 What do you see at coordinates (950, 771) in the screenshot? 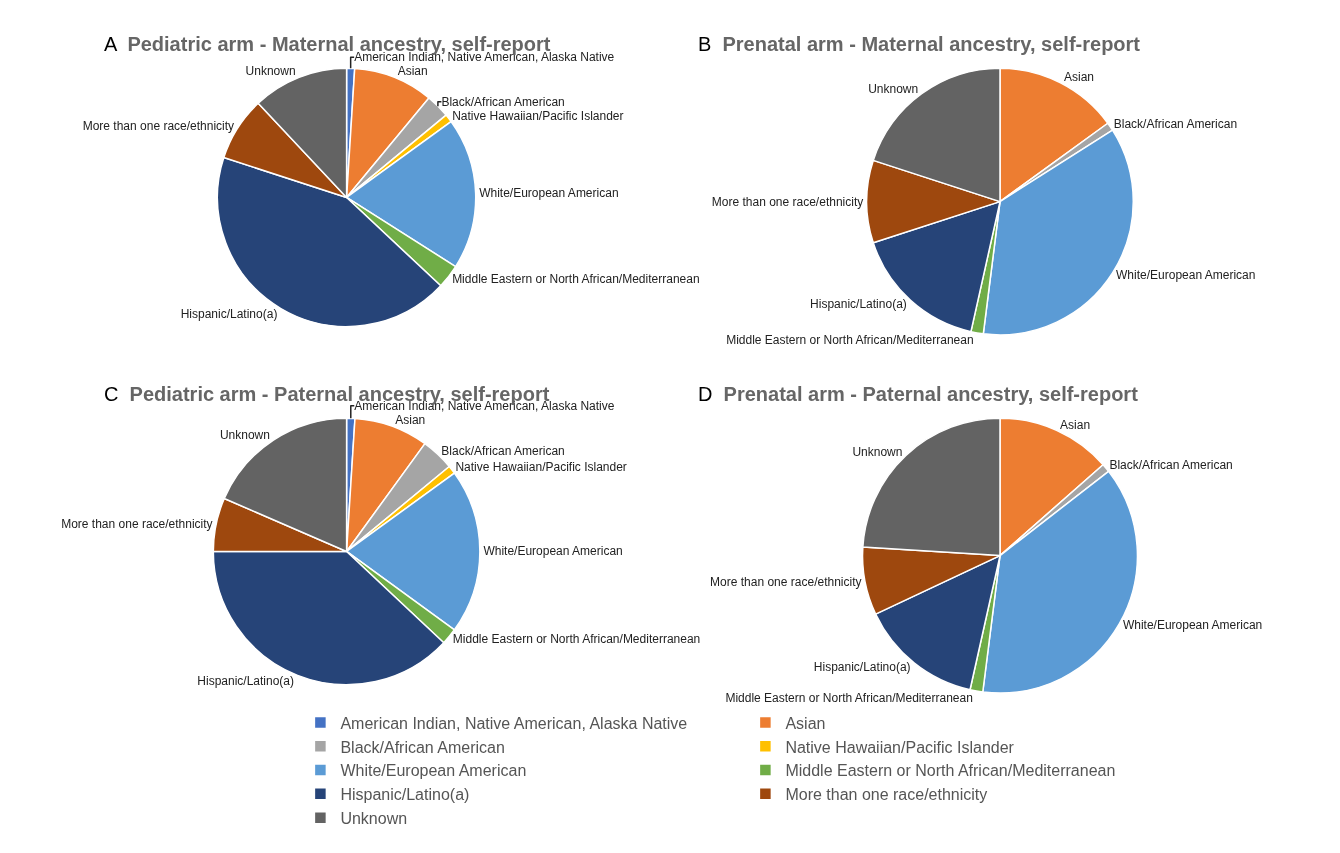
I see `legend-label: Middle Eastern or North African/Mediterranean` at bounding box center [950, 771].